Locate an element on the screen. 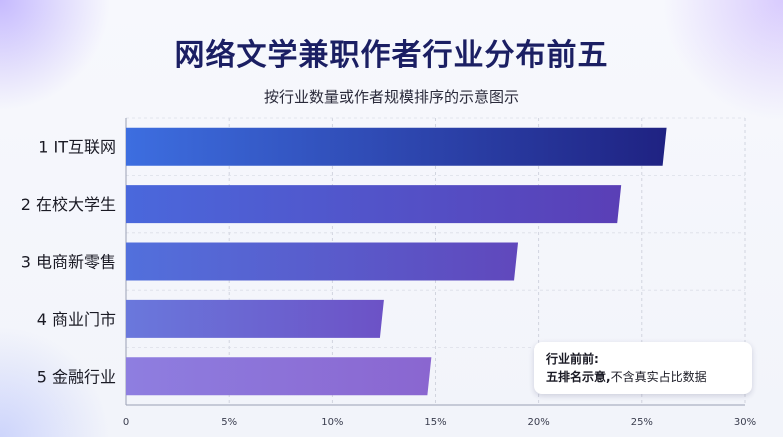 The image size is (783, 437). note-box: 行业前前: 五排名示意,不含真实占比数据 is located at coordinates (643, 368).